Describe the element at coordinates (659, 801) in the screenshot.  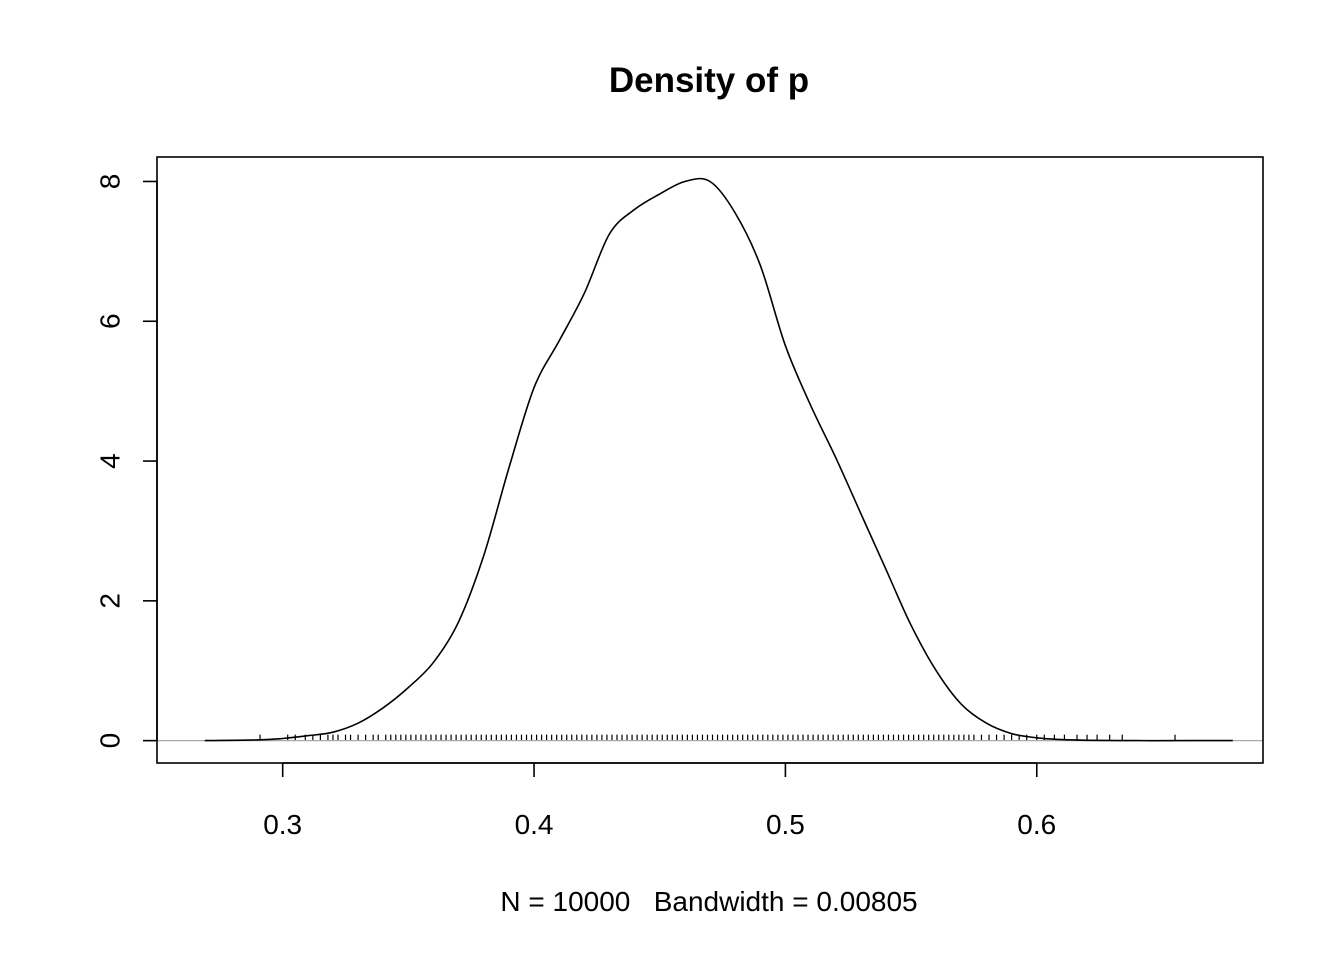
I see `x-axis: 0.3 0.4 0.5 0.6` at that location.